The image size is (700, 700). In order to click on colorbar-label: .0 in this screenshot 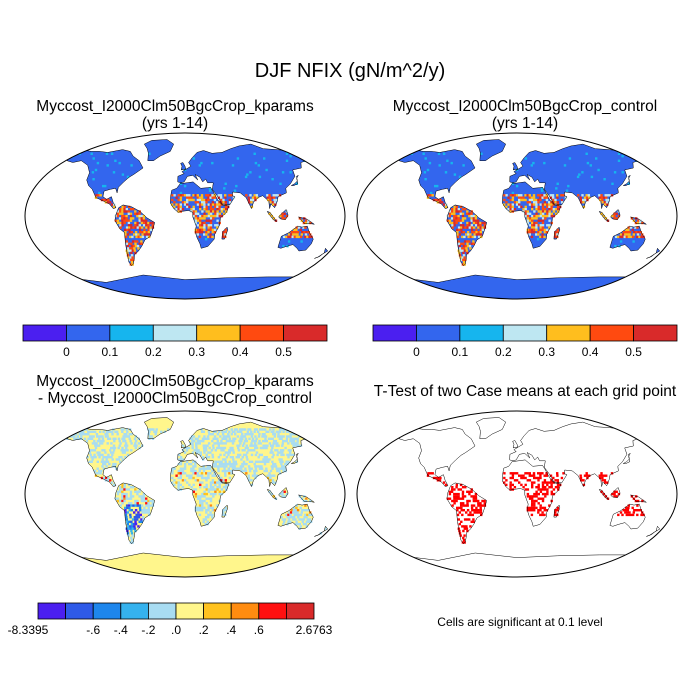, I will do `click(176, 630)`.